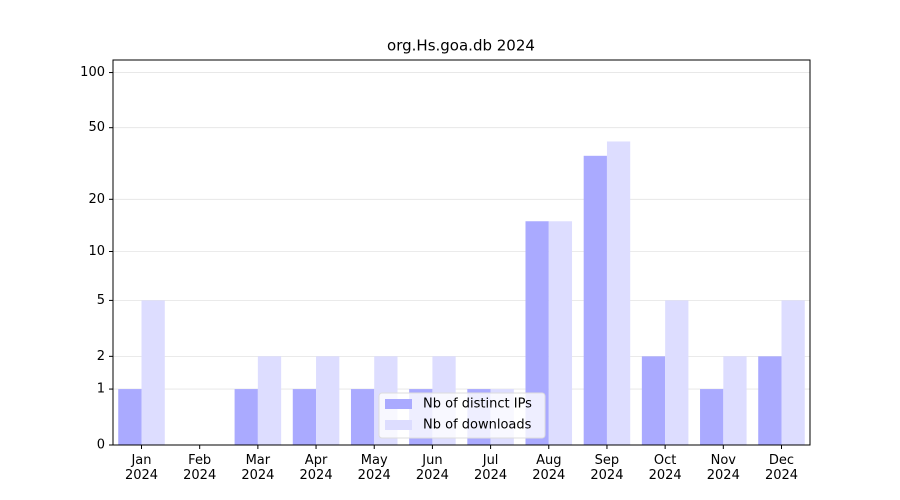 Image resolution: width=900 pixels, height=500 pixels. Describe the element at coordinates (491, 468) in the screenshot. I see `x-tick-label: Jul 2024` at that location.